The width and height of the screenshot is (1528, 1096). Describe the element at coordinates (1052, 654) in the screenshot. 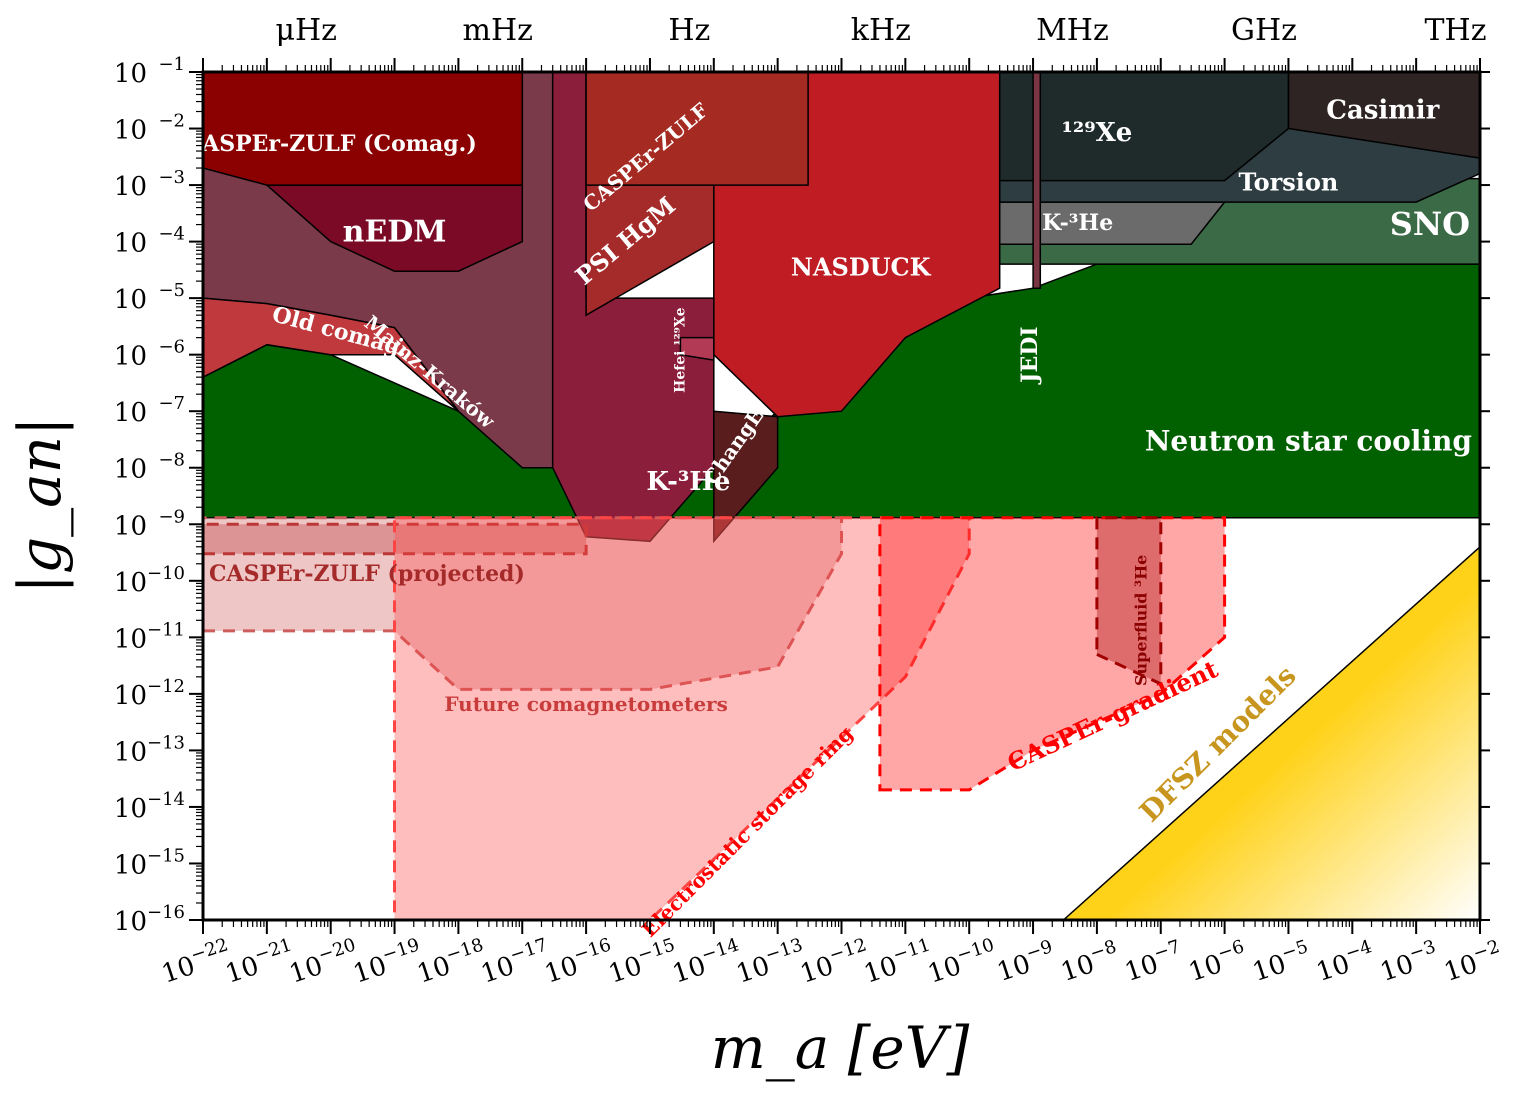

I see `region-casper-gradient` at that location.